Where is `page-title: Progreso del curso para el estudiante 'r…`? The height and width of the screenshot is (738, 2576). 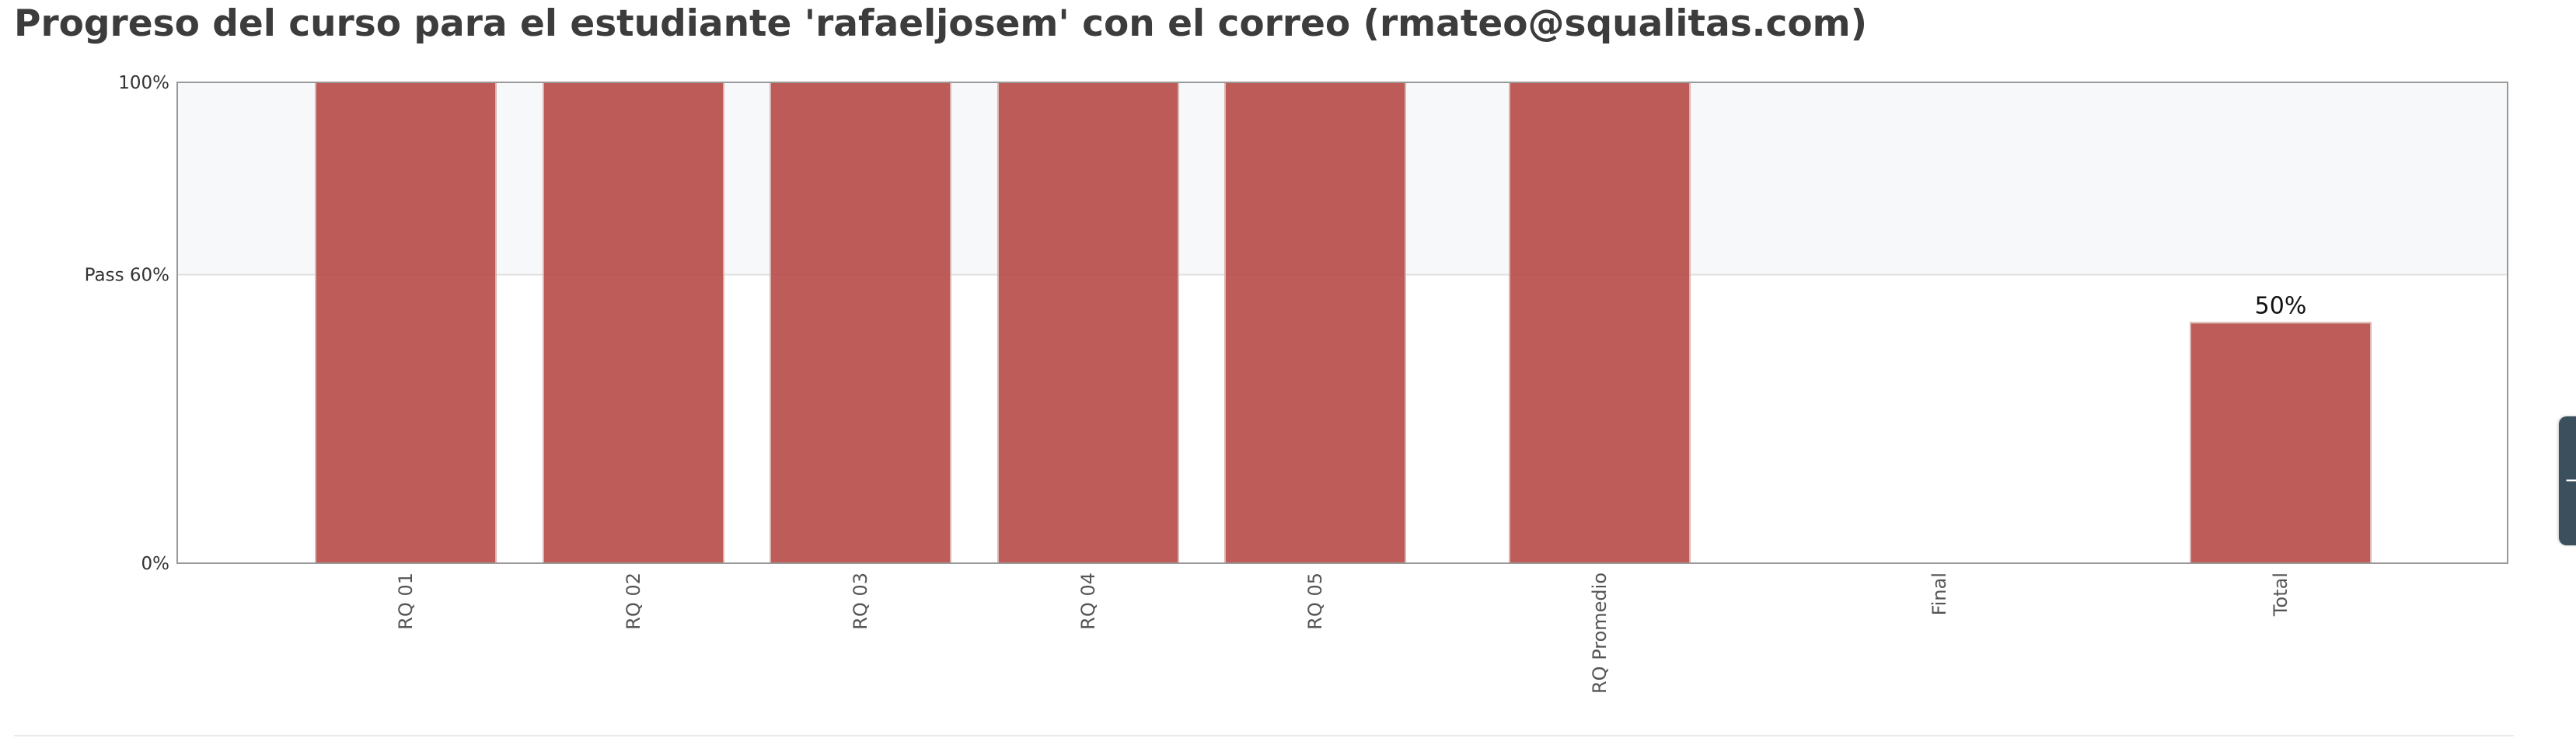
page-title: Progreso del curso para el estudiante 'r… is located at coordinates (941, 23).